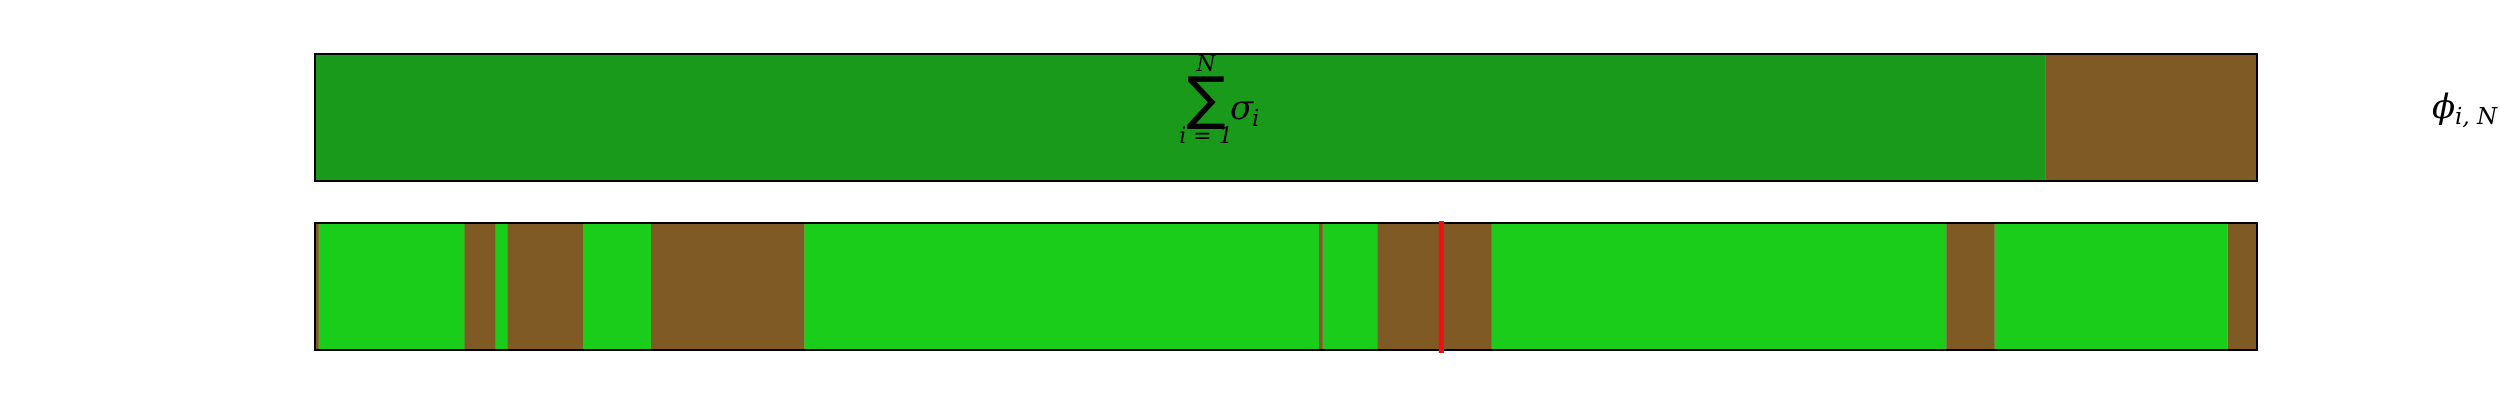 The height and width of the screenshot is (400, 2500). I want to click on sigma-subscript: i, so click(1255, 119).